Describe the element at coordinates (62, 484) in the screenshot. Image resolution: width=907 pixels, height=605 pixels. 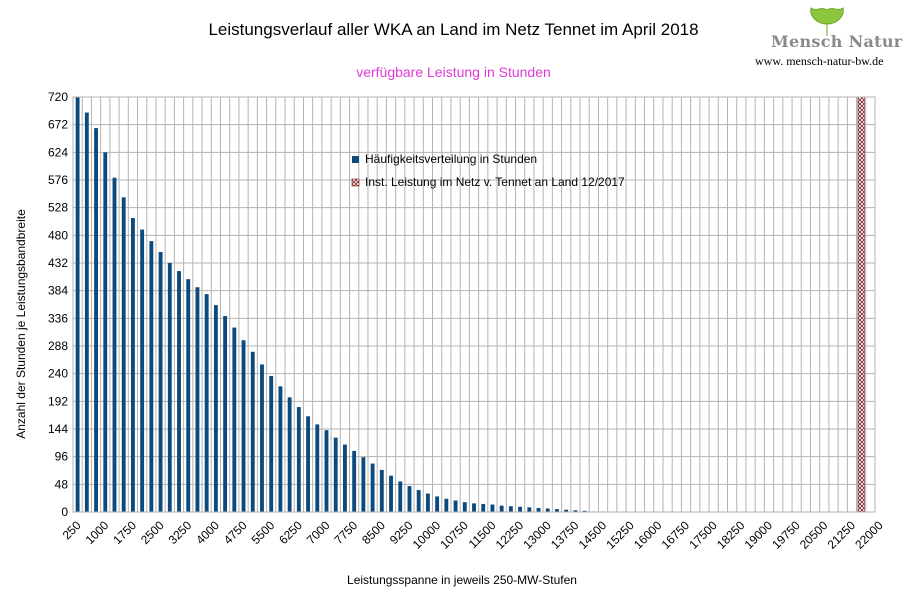
I see `y-tick-label: 48` at that location.